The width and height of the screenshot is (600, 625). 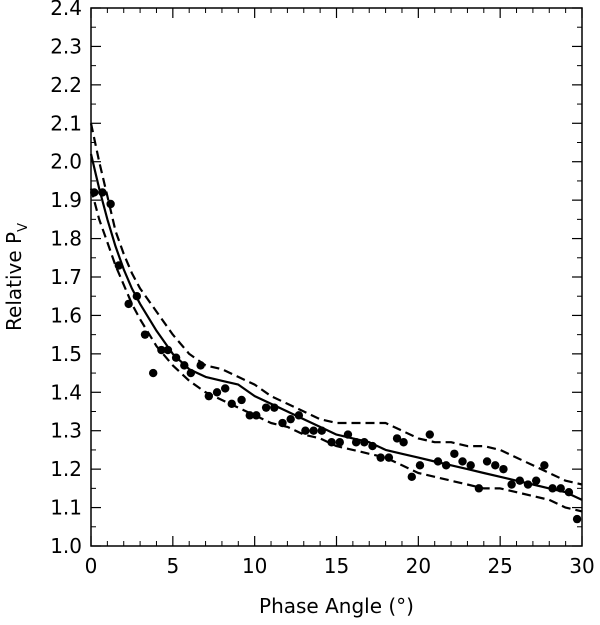 What do you see at coordinates (66, 392) in the screenshot?
I see `y-tick-label: 1.4` at bounding box center [66, 392].